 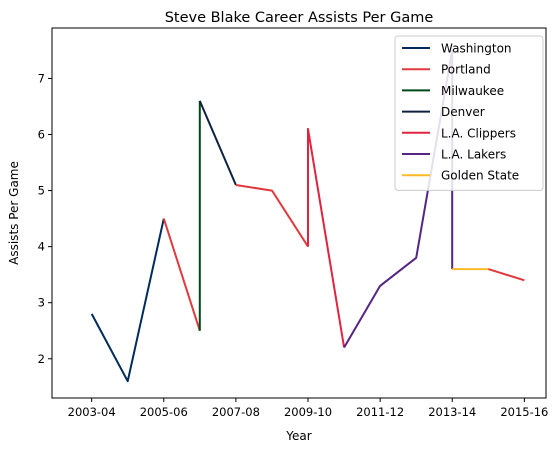 What do you see at coordinates (473, 155) in the screenshot?
I see `legend-label: L.A. Lakers` at bounding box center [473, 155].